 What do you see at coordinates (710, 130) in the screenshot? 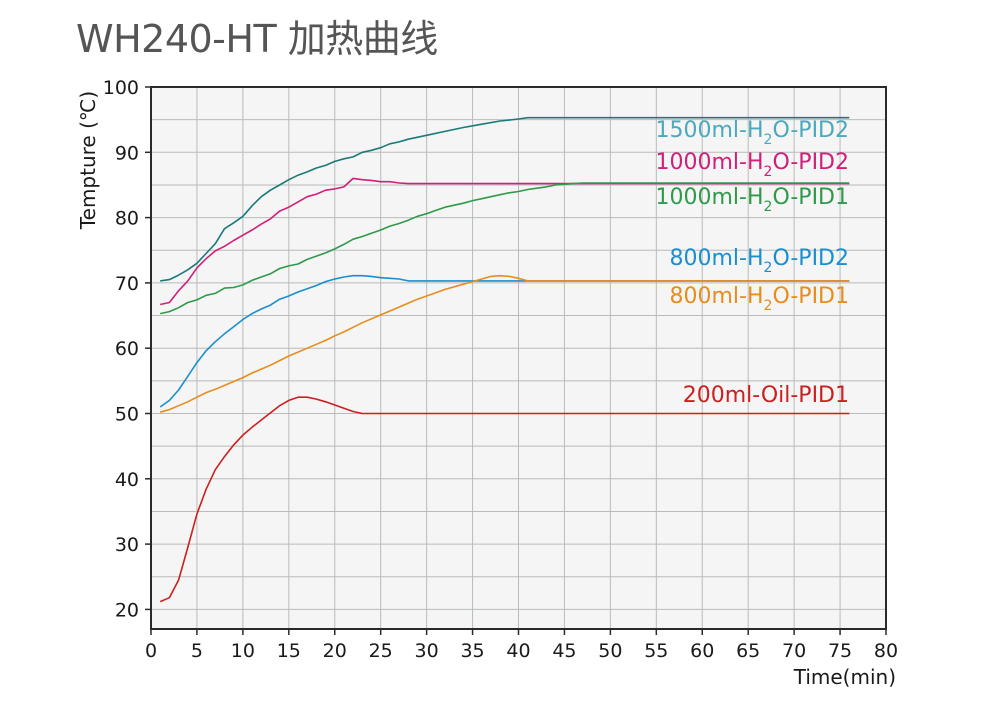
I see `series-label-text: 1500ml-H` at bounding box center [710, 130].